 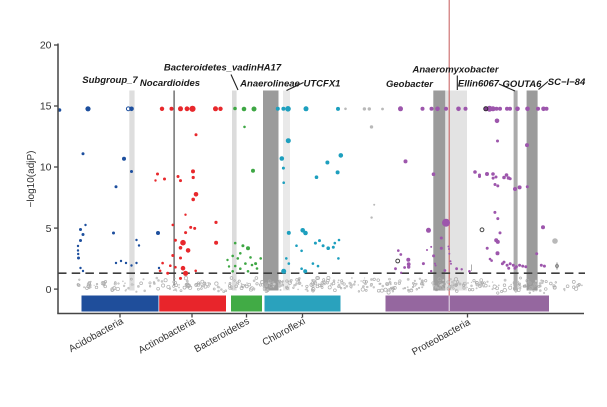 What do you see at coordinates (46, 107) in the screenshot?
I see `svg-text: 15` at bounding box center [46, 107].